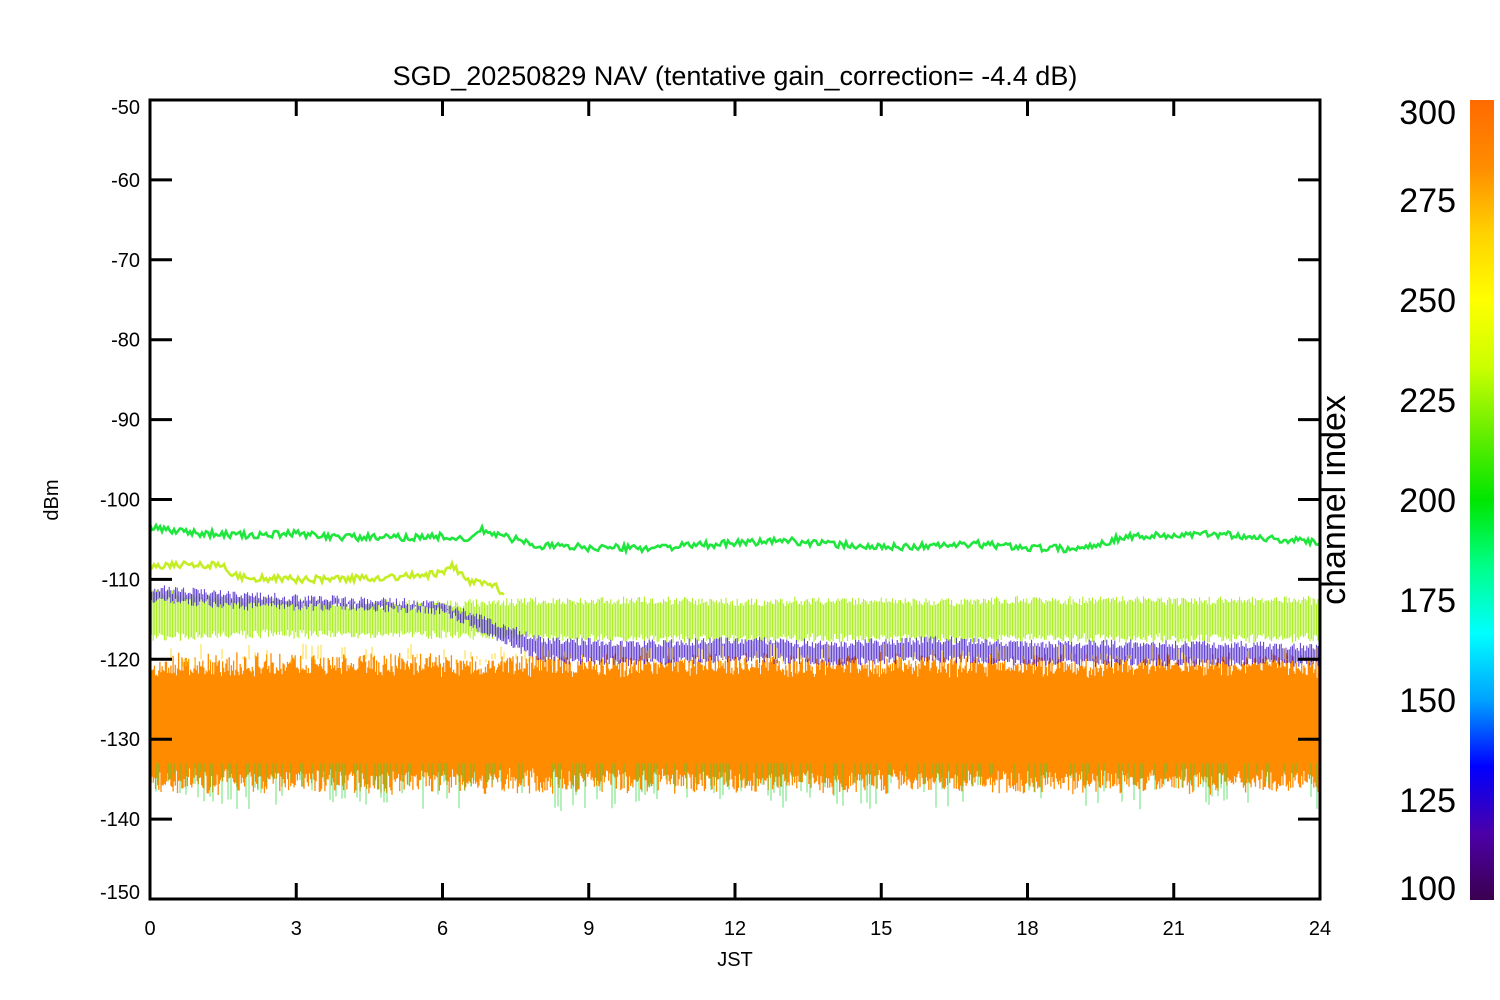 The width and height of the screenshot is (1500, 1000). What do you see at coordinates (125, 261) in the screenshot?
I see `y-tick-label: -70` at bounding box center [125, 261].